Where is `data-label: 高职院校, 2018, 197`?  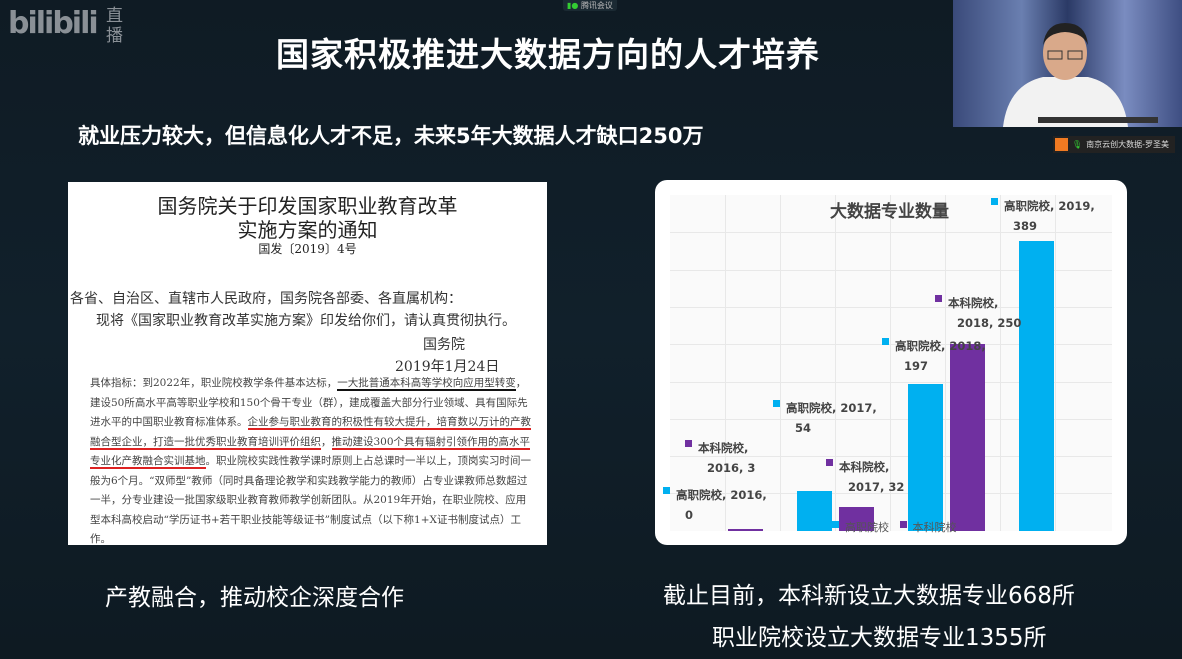
data-label: 高职院校, 2018, 197 is located at coordinates (934, 356).